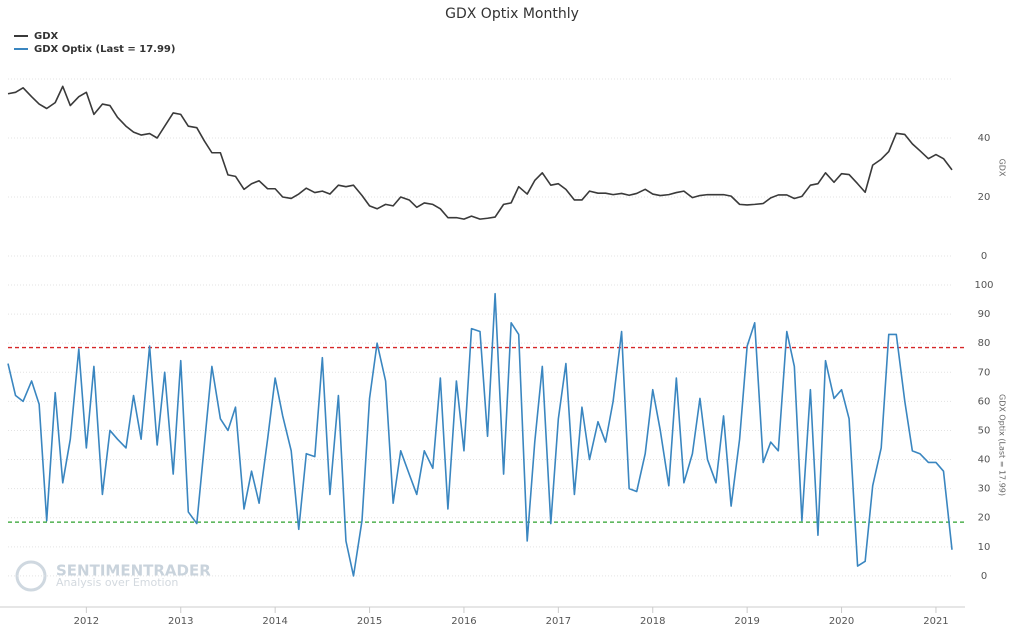  Describe the element at coordinates (984, 401) in the screenshot. I see `y-tick-label: 60` at that location.